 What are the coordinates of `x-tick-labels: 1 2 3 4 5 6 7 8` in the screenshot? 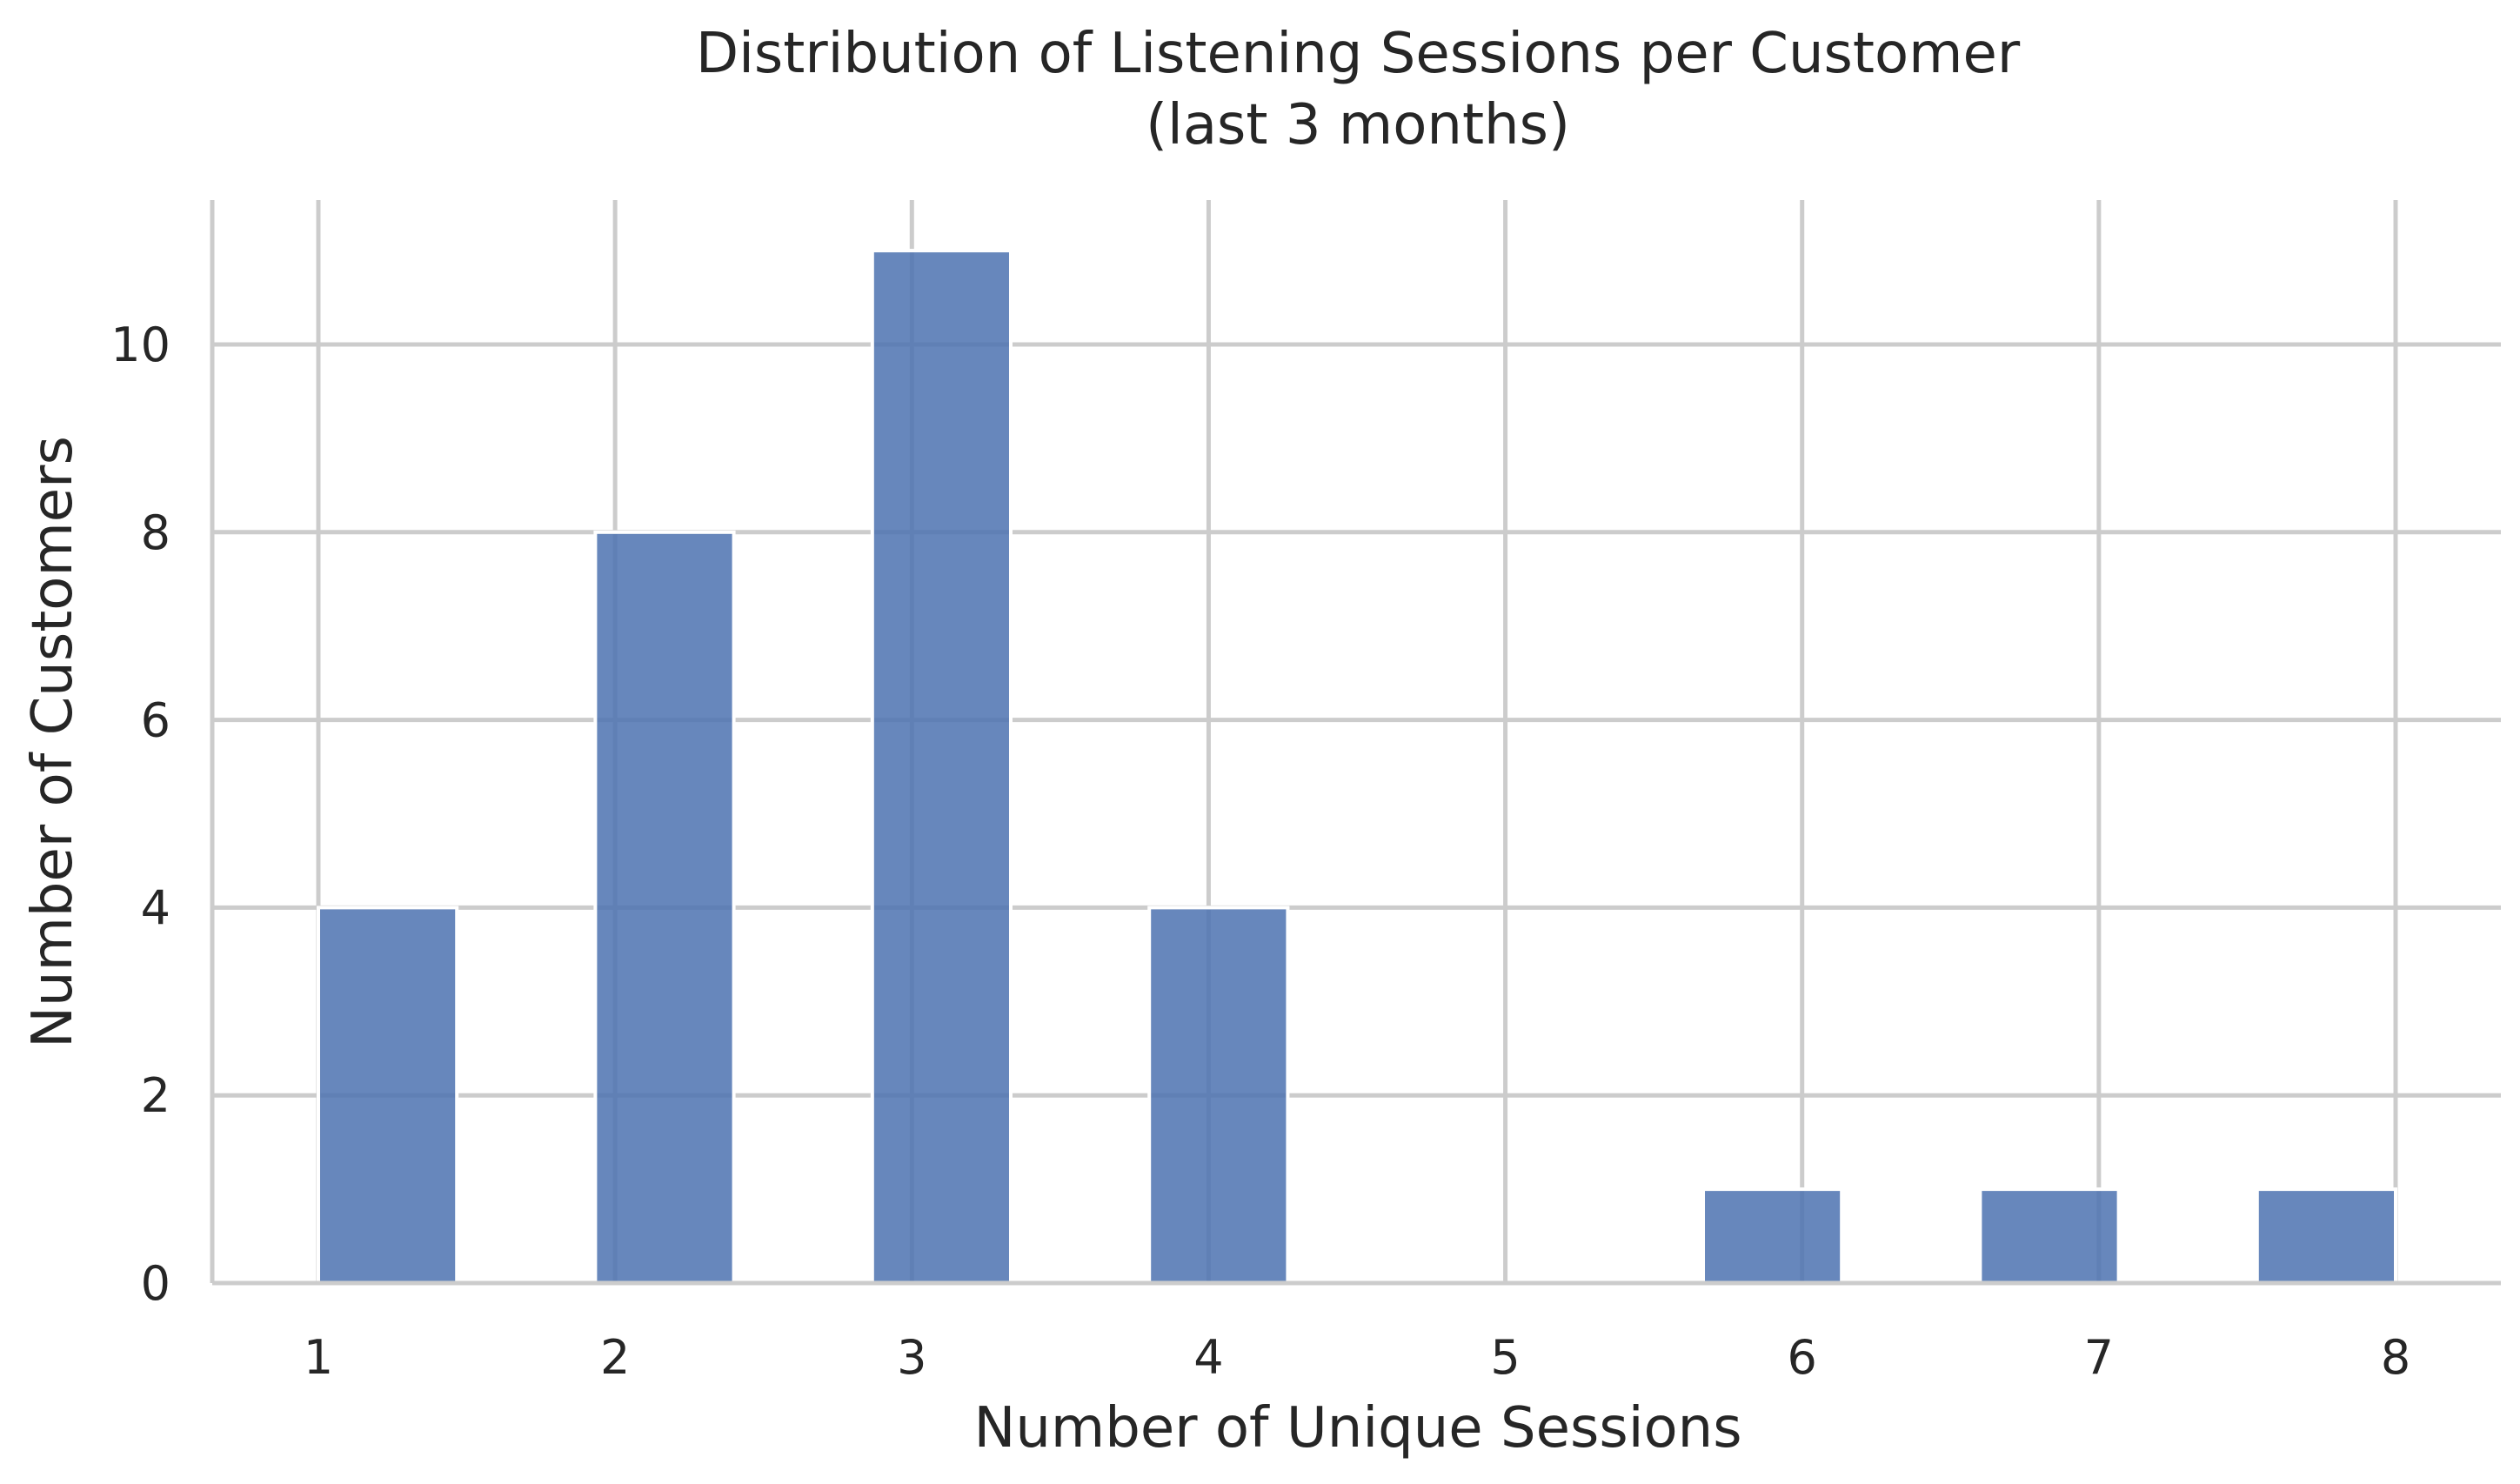 It's located at (1357, 1357).